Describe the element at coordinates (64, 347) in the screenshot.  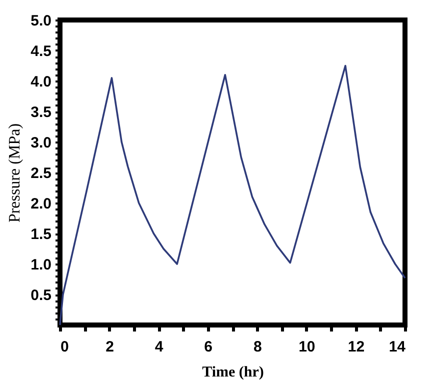
I see `x-tick-label: 0` at that location.